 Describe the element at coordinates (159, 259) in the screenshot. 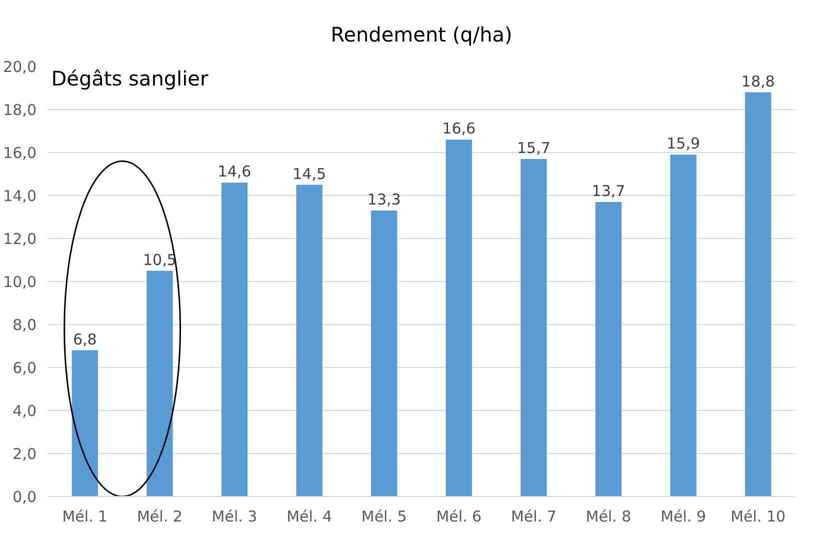

I see `data-label: 10,5` at that location.